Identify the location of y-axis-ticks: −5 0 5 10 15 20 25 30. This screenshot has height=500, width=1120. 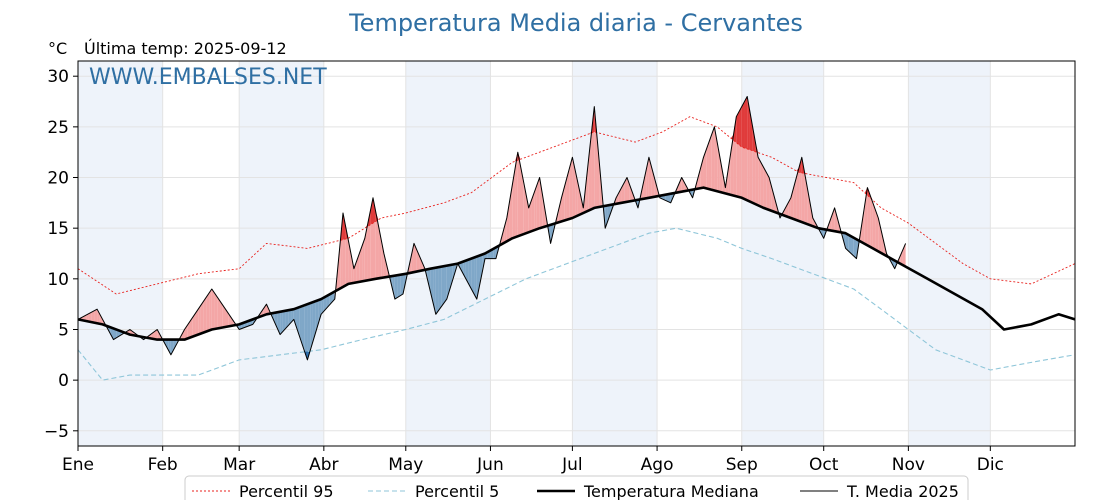
(61, 254).